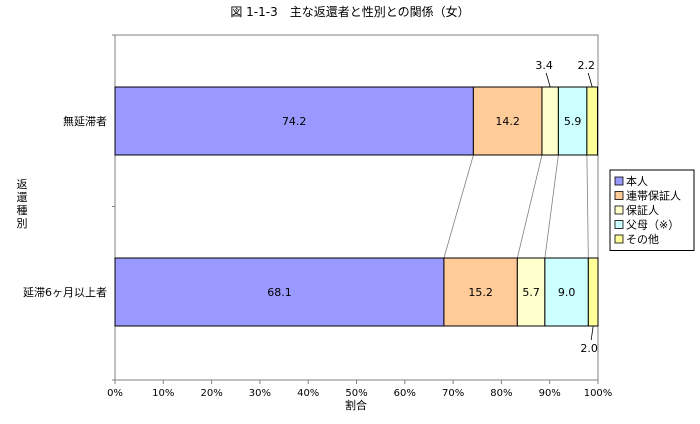 The height and width of the screenshot is (424, 700). Describe the element at coordinates (349, 11) in the screenshot. I see `chart-title: 図 1-1-3 主な返還者と性別との関係（女）` at that location.